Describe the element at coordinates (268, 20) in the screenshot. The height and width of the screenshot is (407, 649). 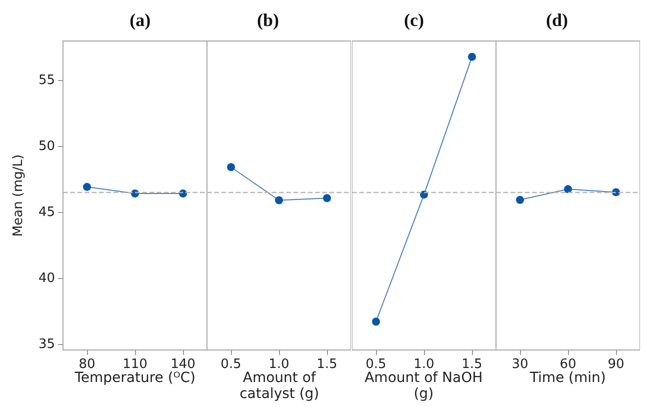
I see `chart-title: (b)` at that location.